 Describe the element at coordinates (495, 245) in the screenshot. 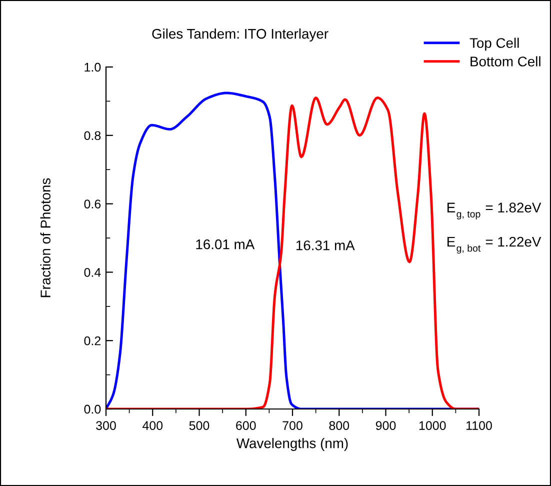

I see `annotation: Eg, bot = 1.22eV` at that location.